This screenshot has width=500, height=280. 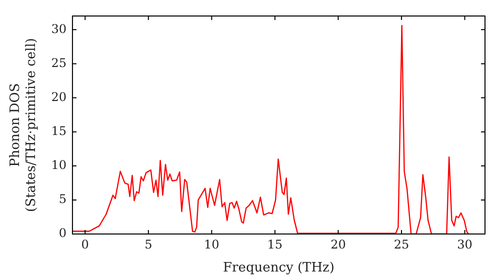 What do you see at coordinates (148, 244) in the screenshot?
I see `x-tick-label: 5` at bounding box center [148, 244].